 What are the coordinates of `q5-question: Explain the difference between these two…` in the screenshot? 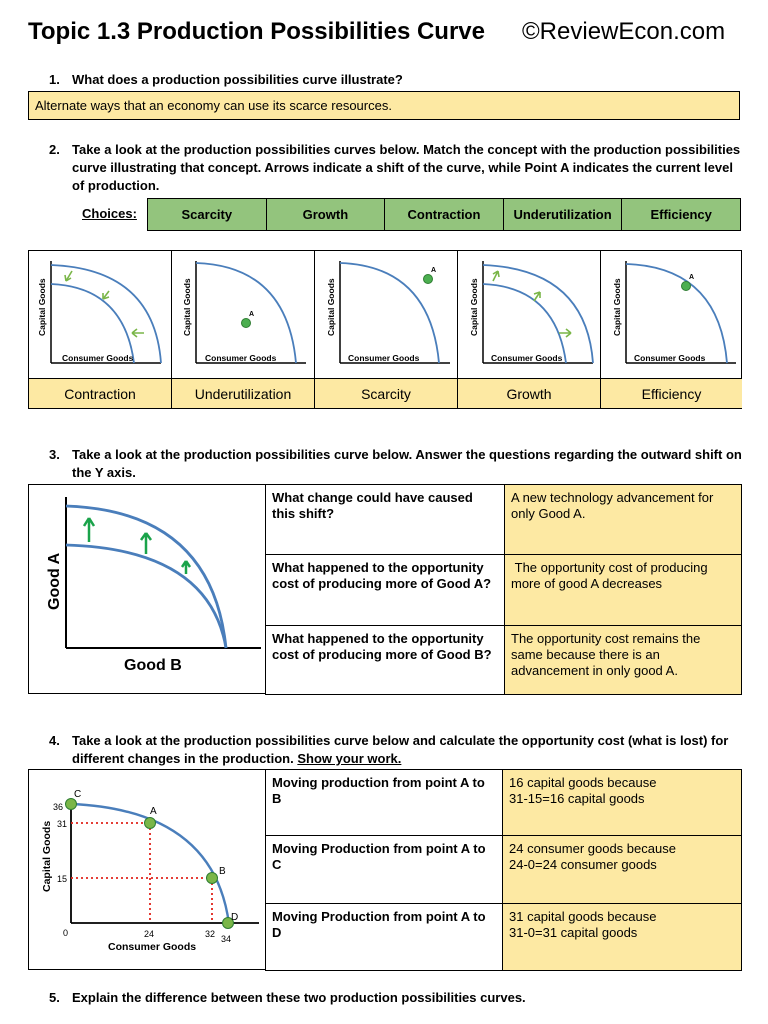 It's located at (299, 997).